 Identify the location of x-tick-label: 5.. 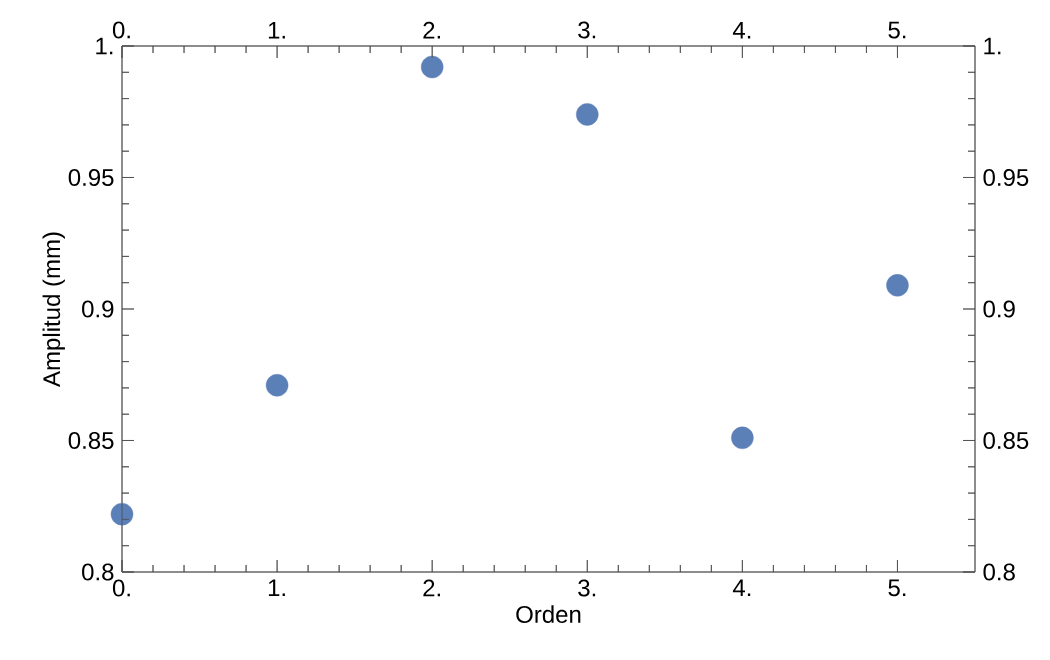
(897, 588).